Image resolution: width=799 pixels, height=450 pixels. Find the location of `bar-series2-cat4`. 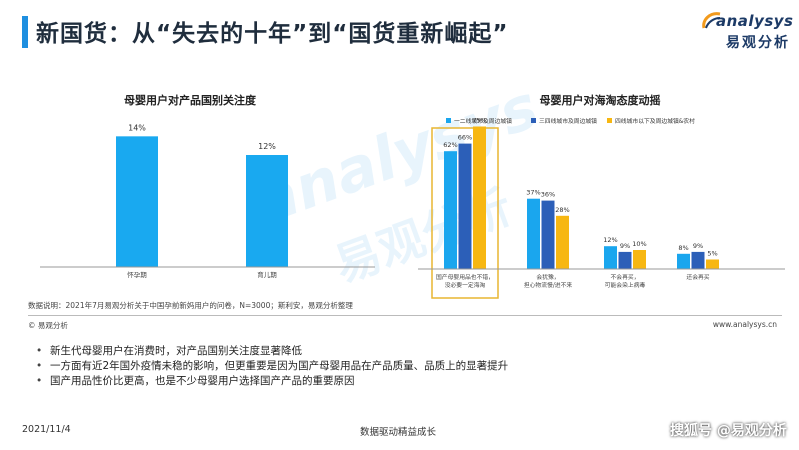

bar-series2-cat4 is located at coordinates (698, 260).